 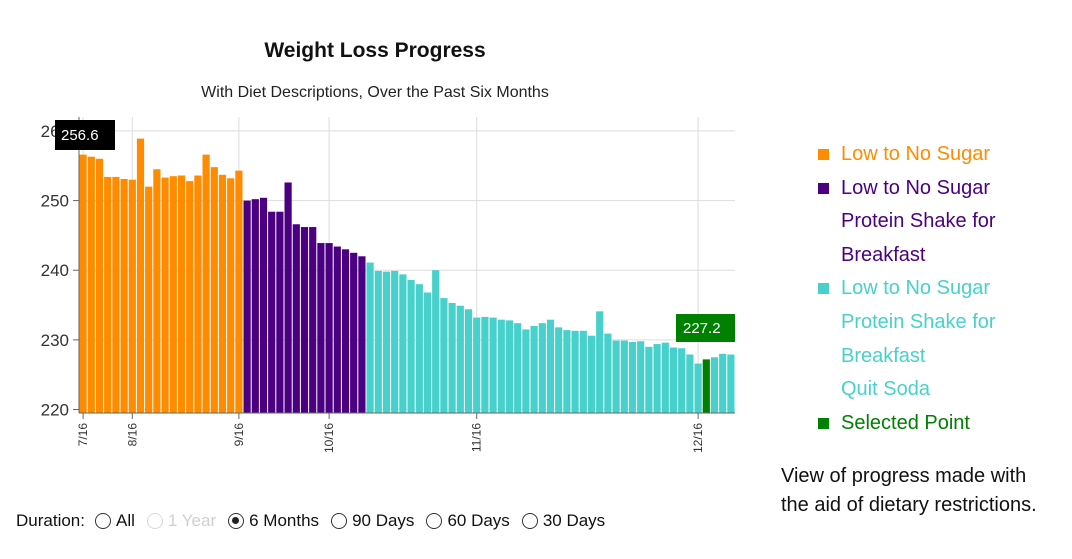 What do you see at coordinates (329, 438) in the screenshot?
I see `x-tick-label: 10/16` at bounding box center [329, 438].